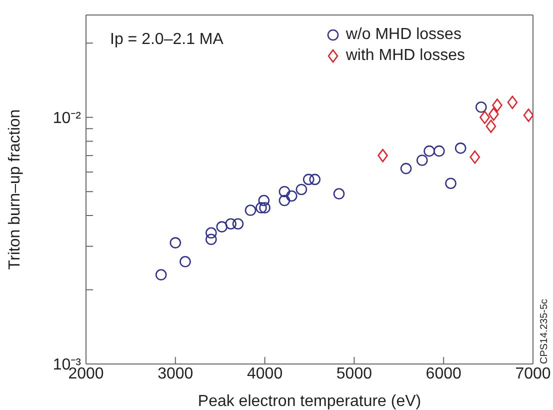  I want to click on annotation: Ip = 2.0–2.1 MA, so click(167, 40).